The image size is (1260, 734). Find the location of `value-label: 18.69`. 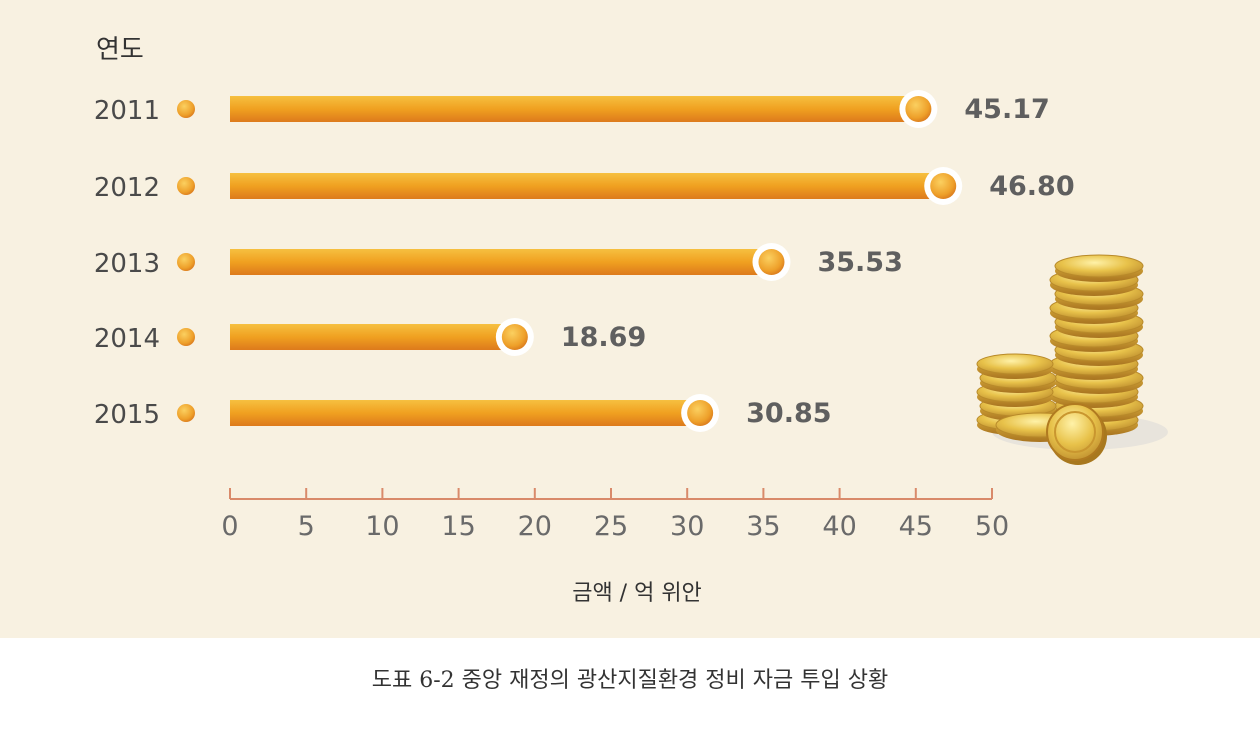

value-label: 18.69 is located at coordinates (603, 337).